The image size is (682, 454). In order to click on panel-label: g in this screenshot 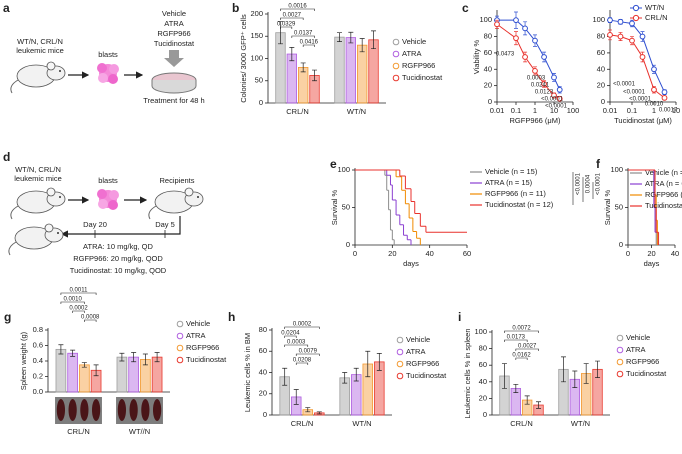, I will do `click(7, 317)`.